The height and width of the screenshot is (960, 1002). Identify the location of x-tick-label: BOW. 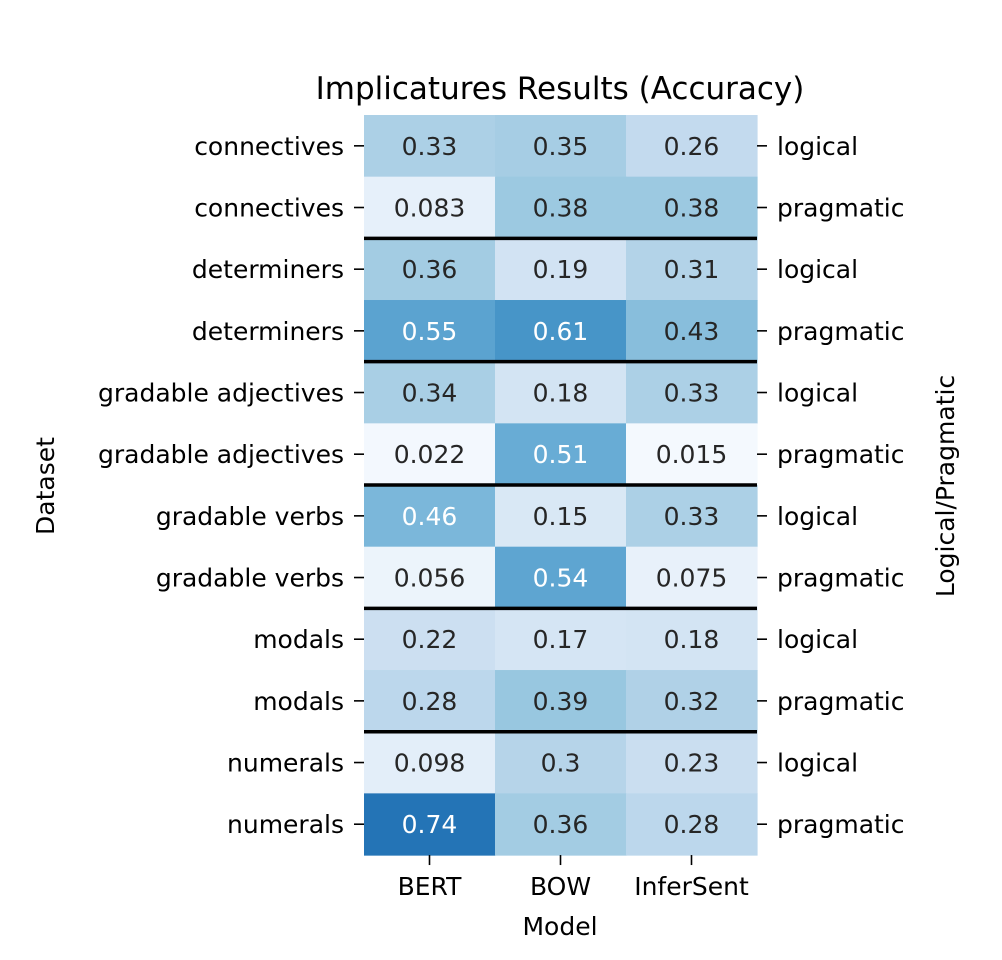
(560, 886).